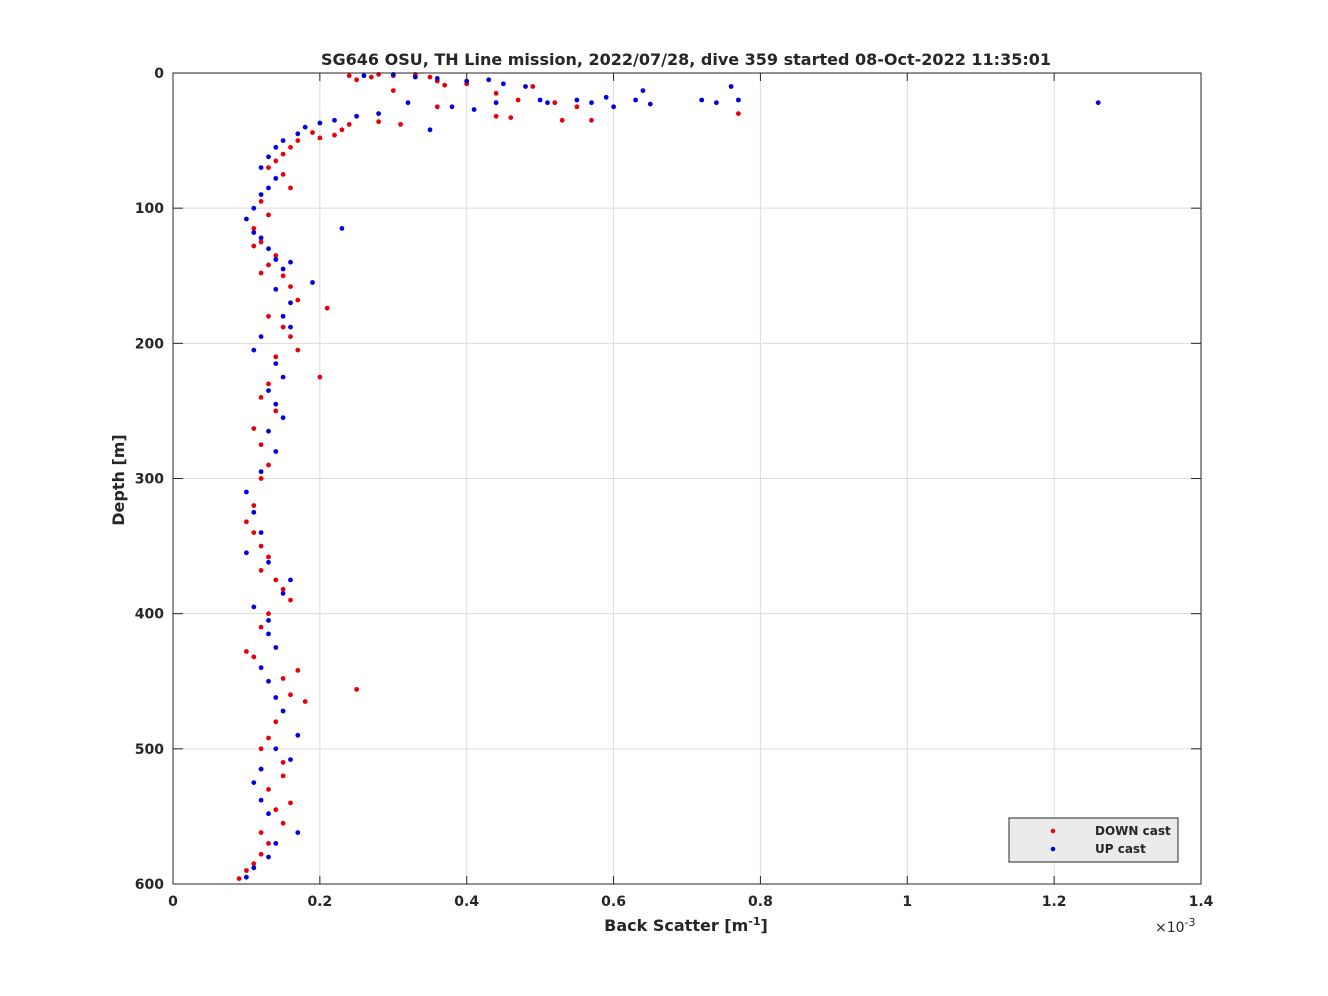  Describe the element at coordinates (1053, 849) in the screenshot. I see `legend-marker-up` at that location.